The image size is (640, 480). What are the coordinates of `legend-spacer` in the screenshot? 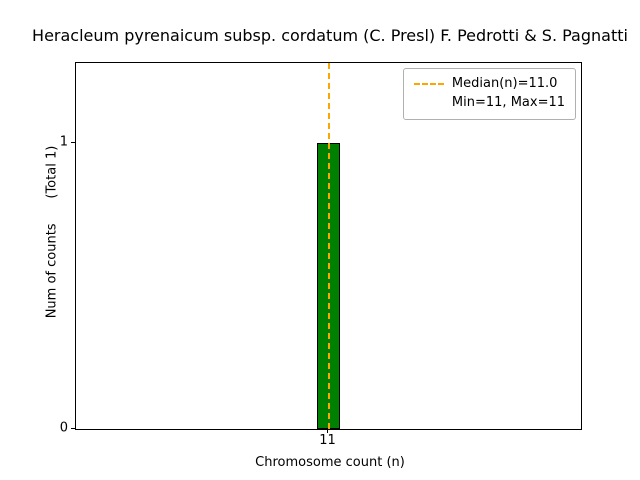 It's located at (429, 103).